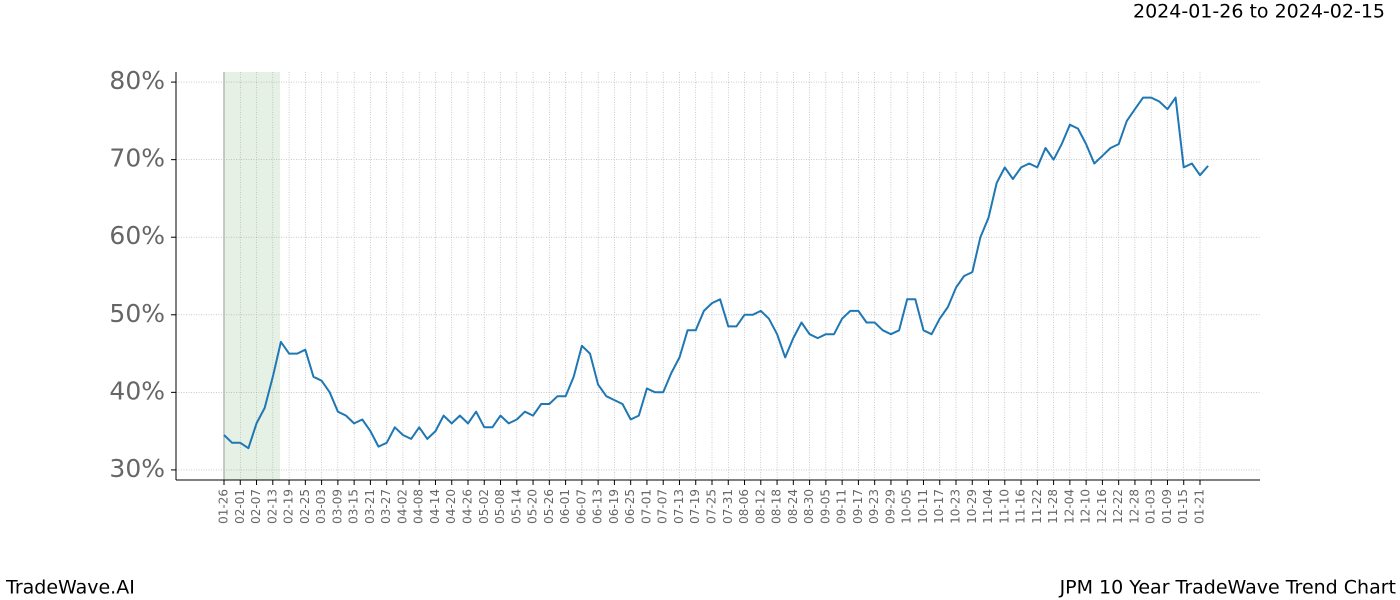 The image size is (1400, 600). I want to click on chart-title: 2024-01-26 to 2024-02-15, so click(1259, 12).